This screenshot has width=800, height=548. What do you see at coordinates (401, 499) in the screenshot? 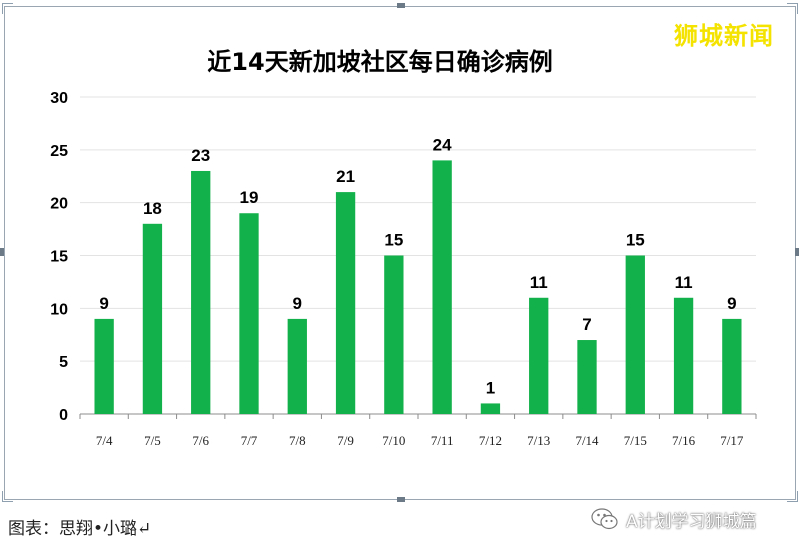
I see `resize-handle-bottom` at bounding box center [401, 499].